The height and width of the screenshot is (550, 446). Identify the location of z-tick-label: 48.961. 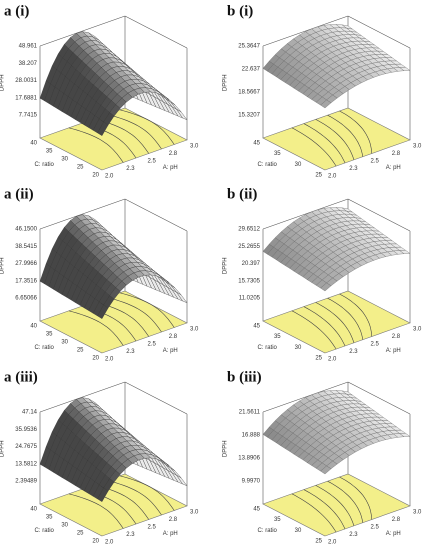
(28, 47).